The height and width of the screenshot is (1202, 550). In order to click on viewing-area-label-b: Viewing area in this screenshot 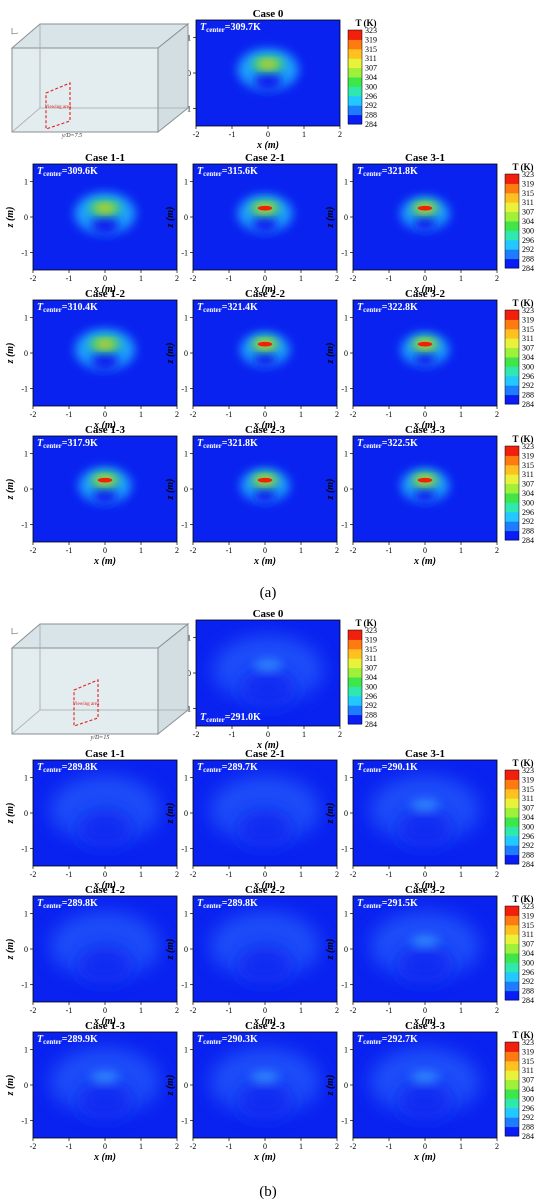, I will do `click(86, 704)`.